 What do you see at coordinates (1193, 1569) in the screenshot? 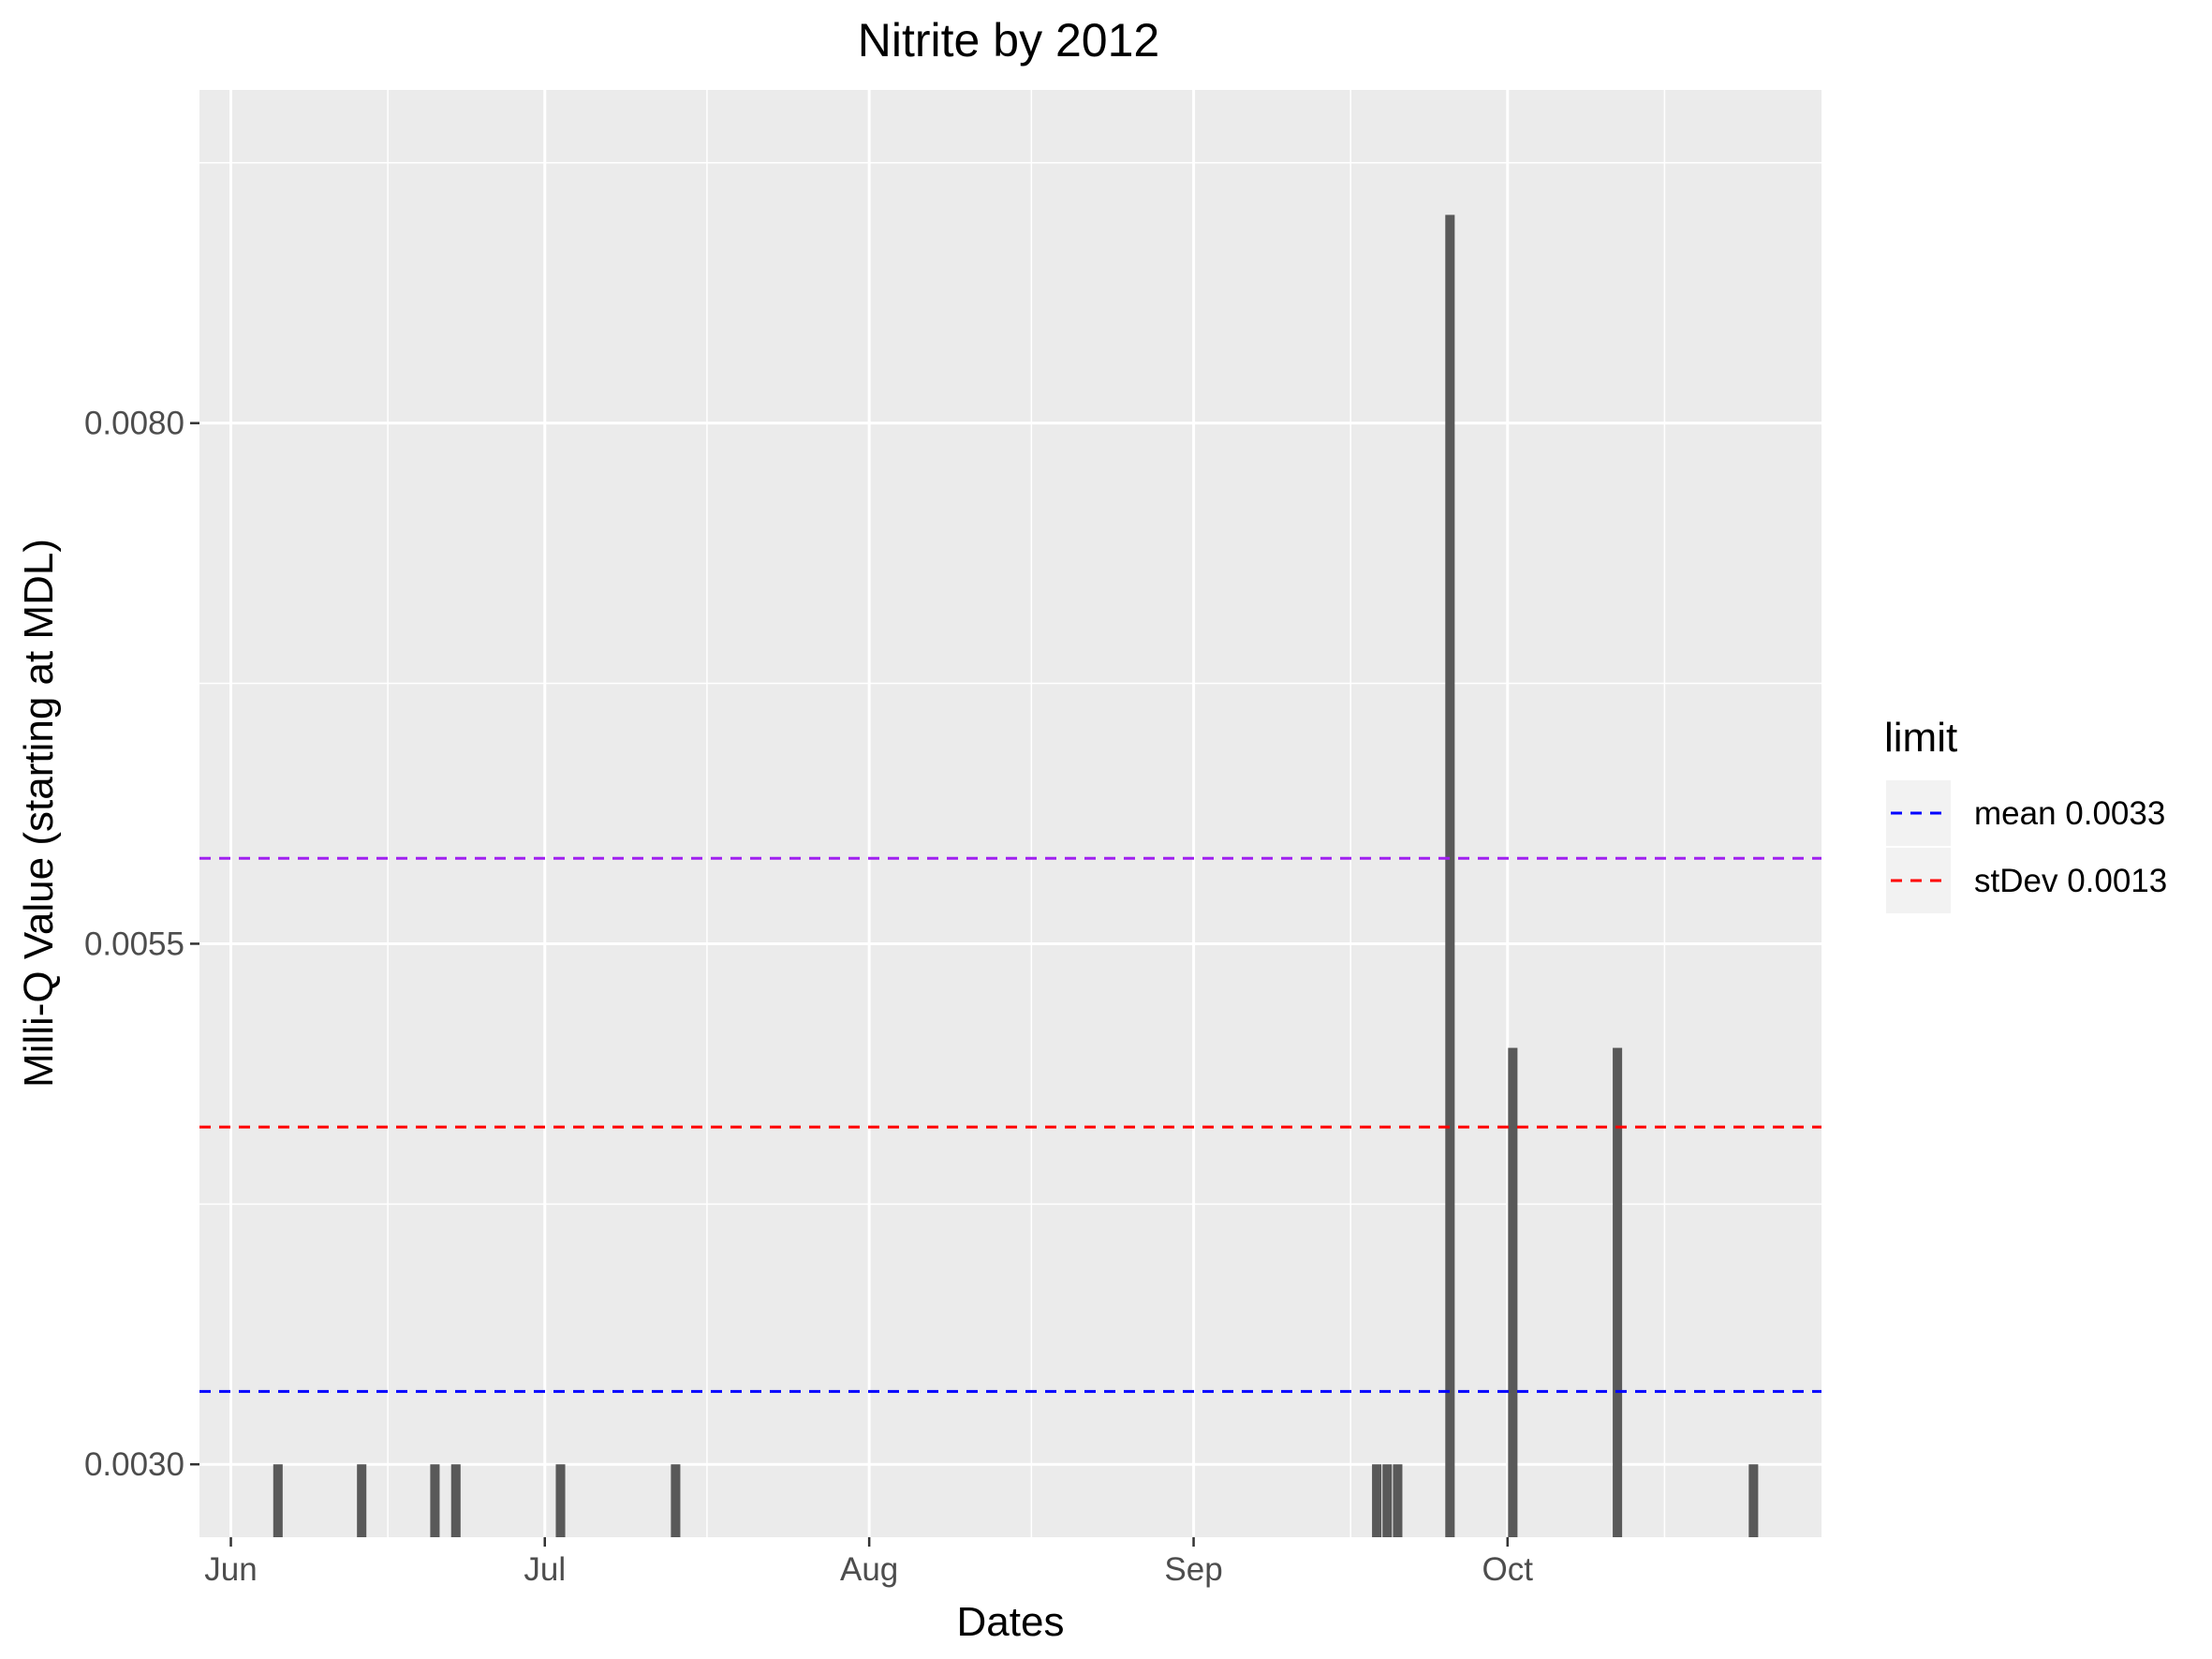
I see `x-tick-label: Sep` at bounding box center [1193, 1569].